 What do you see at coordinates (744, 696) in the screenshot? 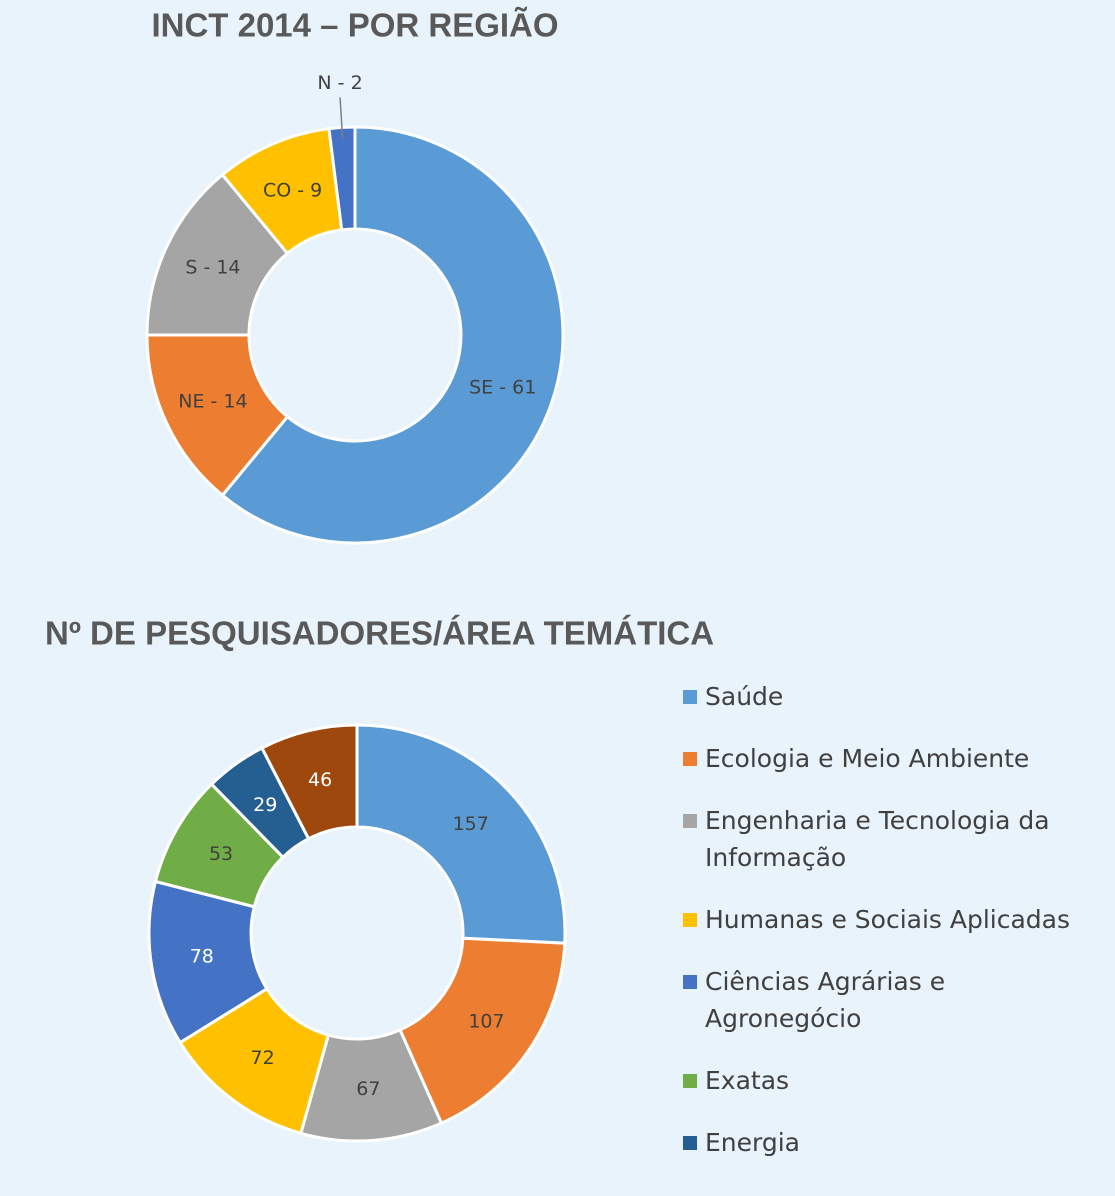
I see `legend-label: Saúde` at bounding box center [744, 696].